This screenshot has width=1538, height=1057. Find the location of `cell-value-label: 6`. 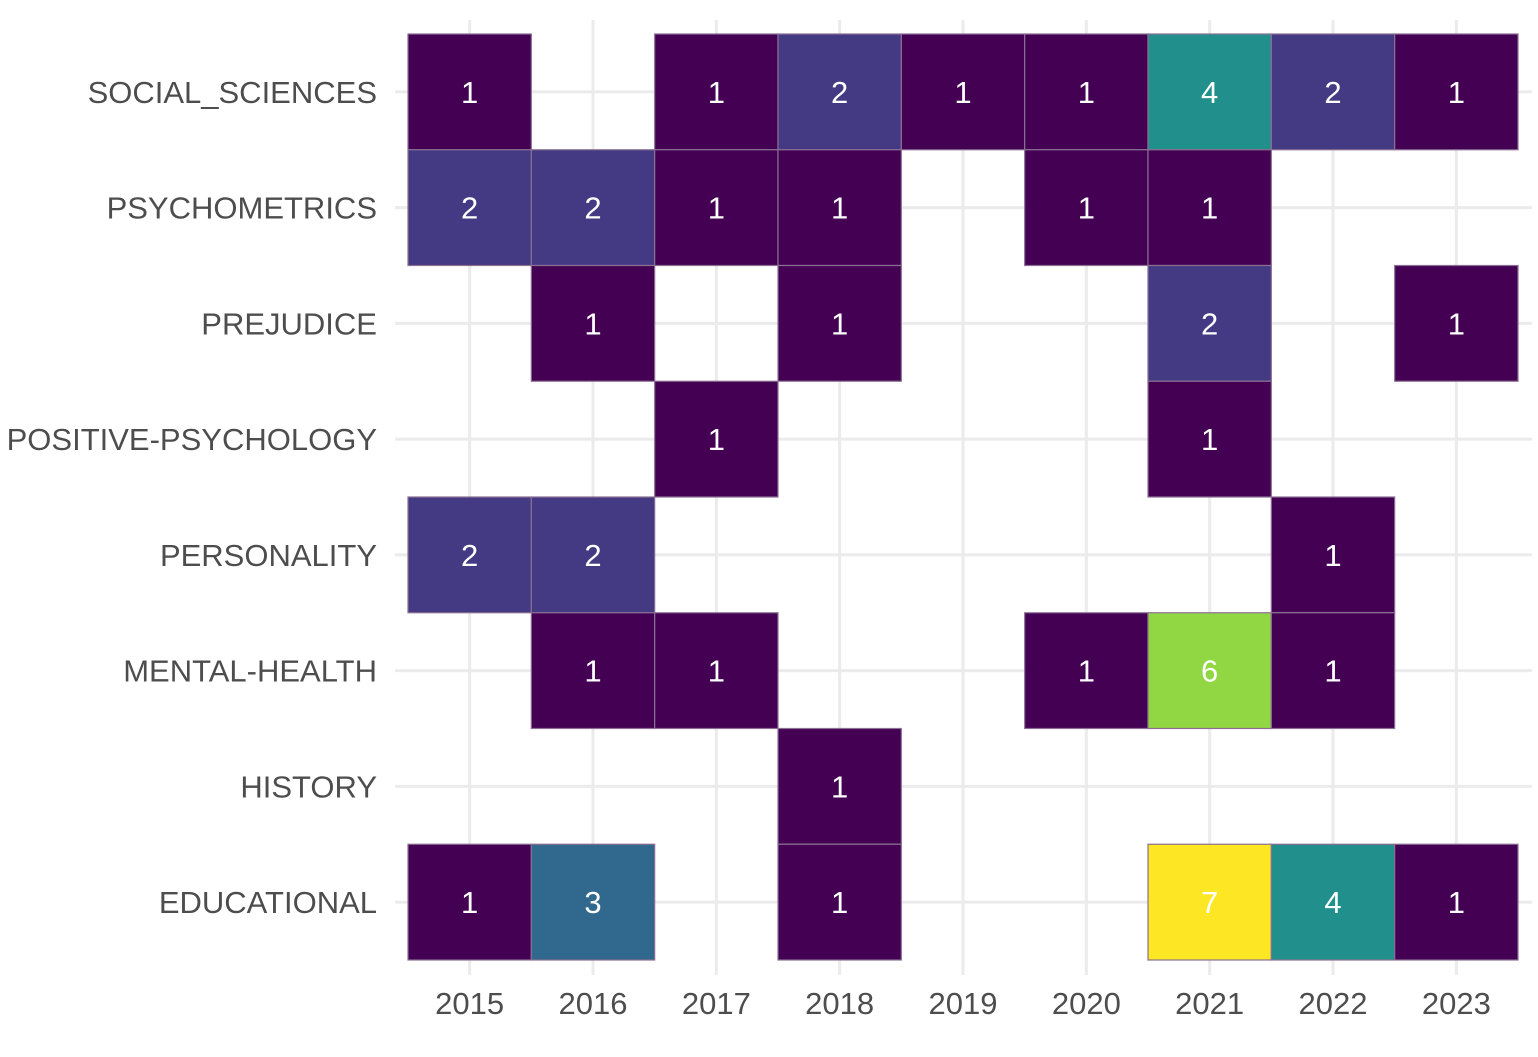

cell-value-label: 6 is located at coordinates (1209, 671).